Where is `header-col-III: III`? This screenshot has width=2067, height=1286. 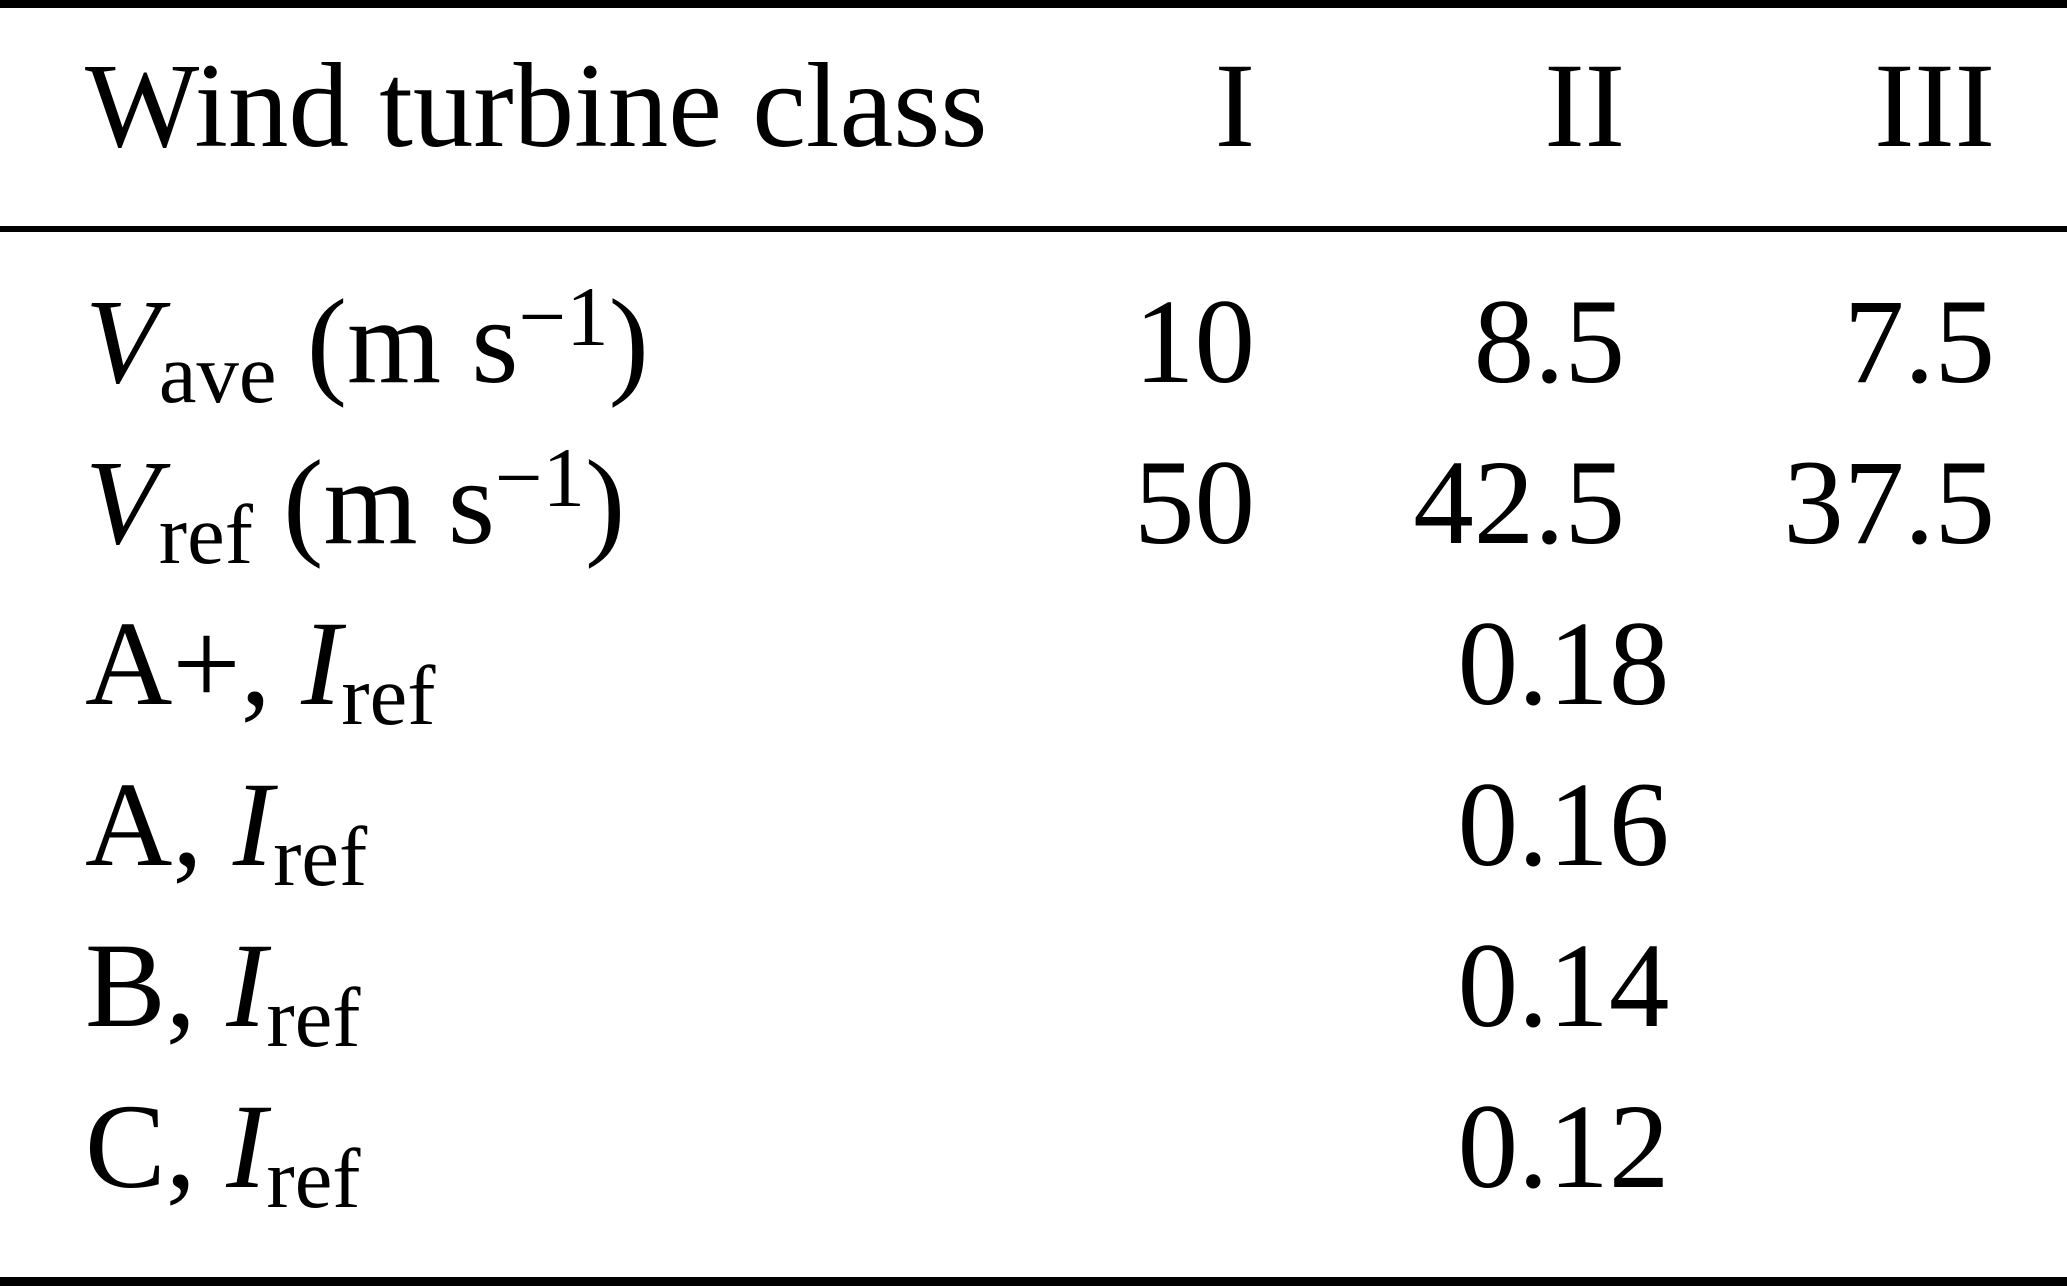
header-col-III: III is located at coordinates (1876, 116).